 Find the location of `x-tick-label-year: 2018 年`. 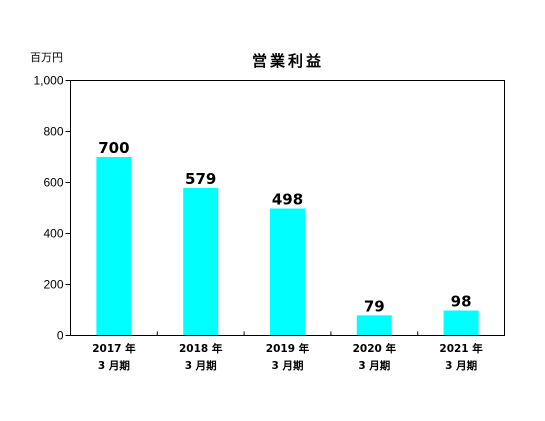

x-tick-label-year: 2018 年 is located at coordinates (201, 348).